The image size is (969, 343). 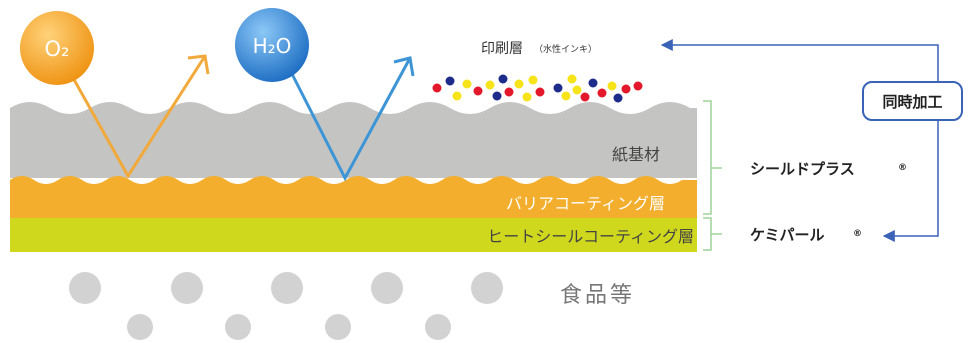 What do you see at coordinates (286, 306) in the screenshot?
I see `food-particles` at bounding box center [286, 306].